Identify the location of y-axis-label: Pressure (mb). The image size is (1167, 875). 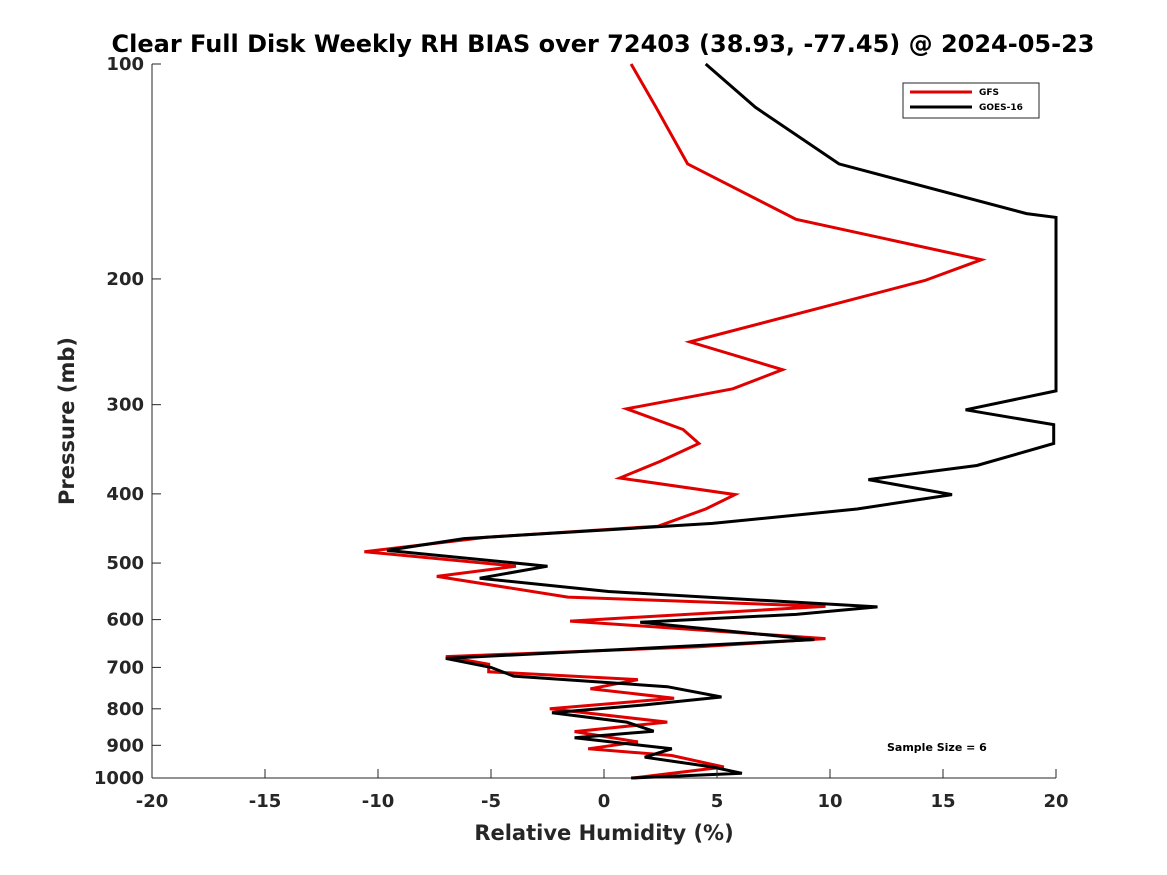
(67, 421).